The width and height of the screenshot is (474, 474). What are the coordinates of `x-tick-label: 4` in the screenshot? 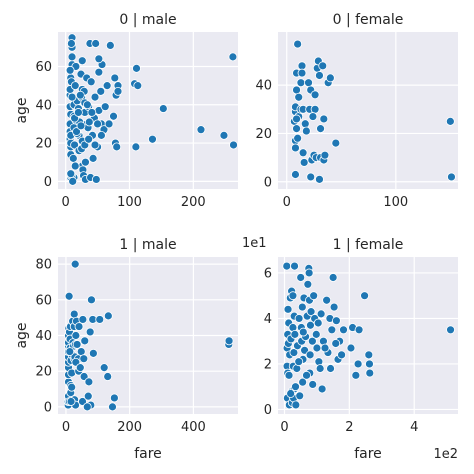 It's located at (414, 427).